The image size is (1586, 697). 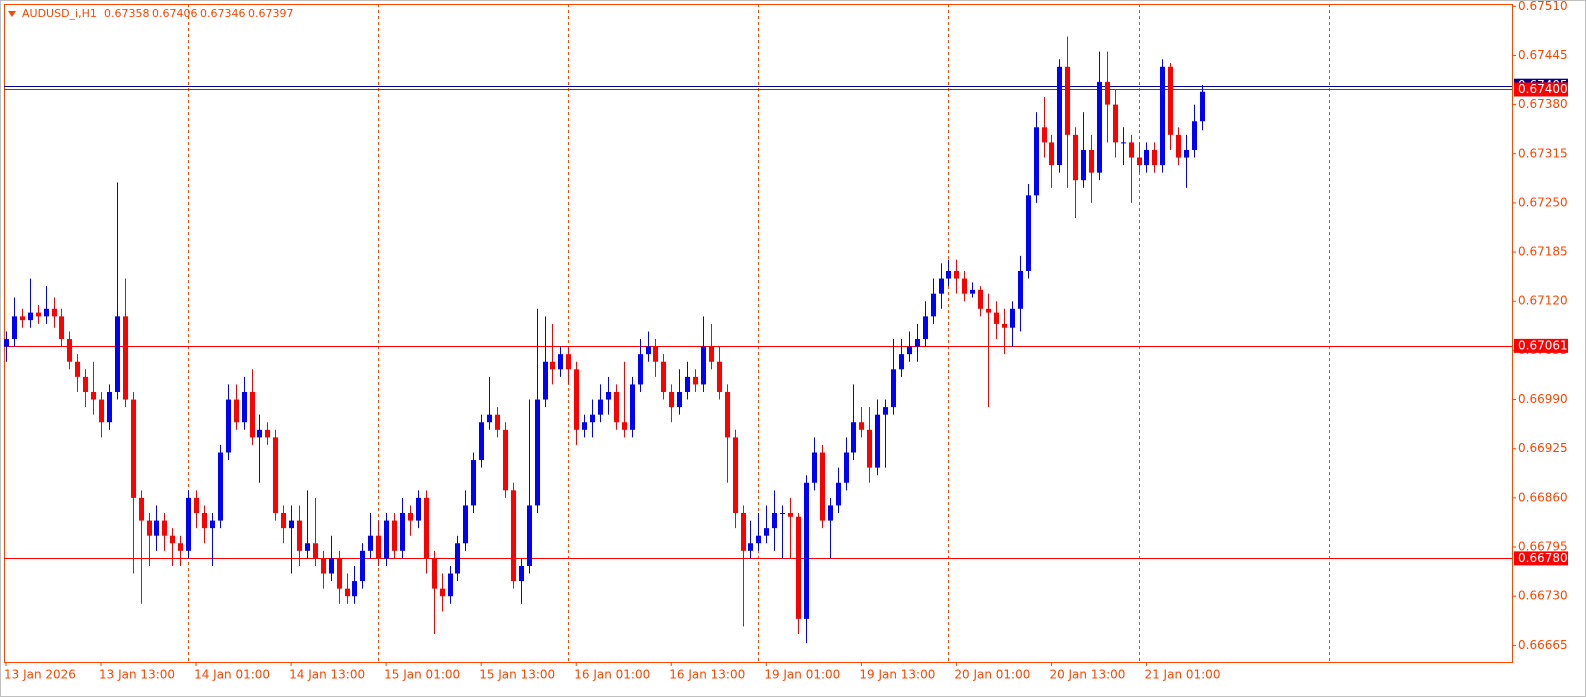 I want to click on collapse-icon, so click(x=12, y=14).